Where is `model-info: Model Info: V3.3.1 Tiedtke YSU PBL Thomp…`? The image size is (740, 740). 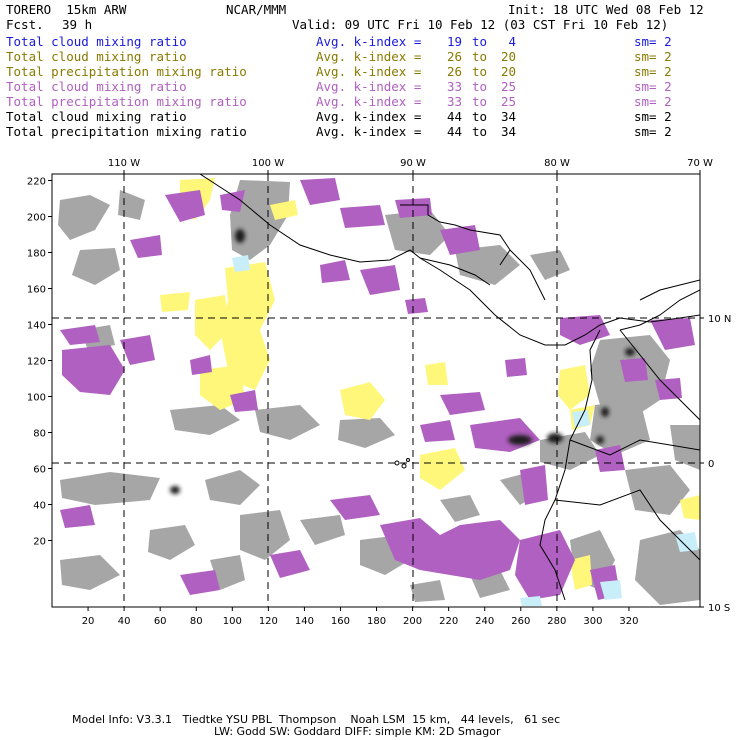
model-info: Model Info: V3.3.1 Tiedtke YSU PBL Thomp… is located at coordinates (316, 719).